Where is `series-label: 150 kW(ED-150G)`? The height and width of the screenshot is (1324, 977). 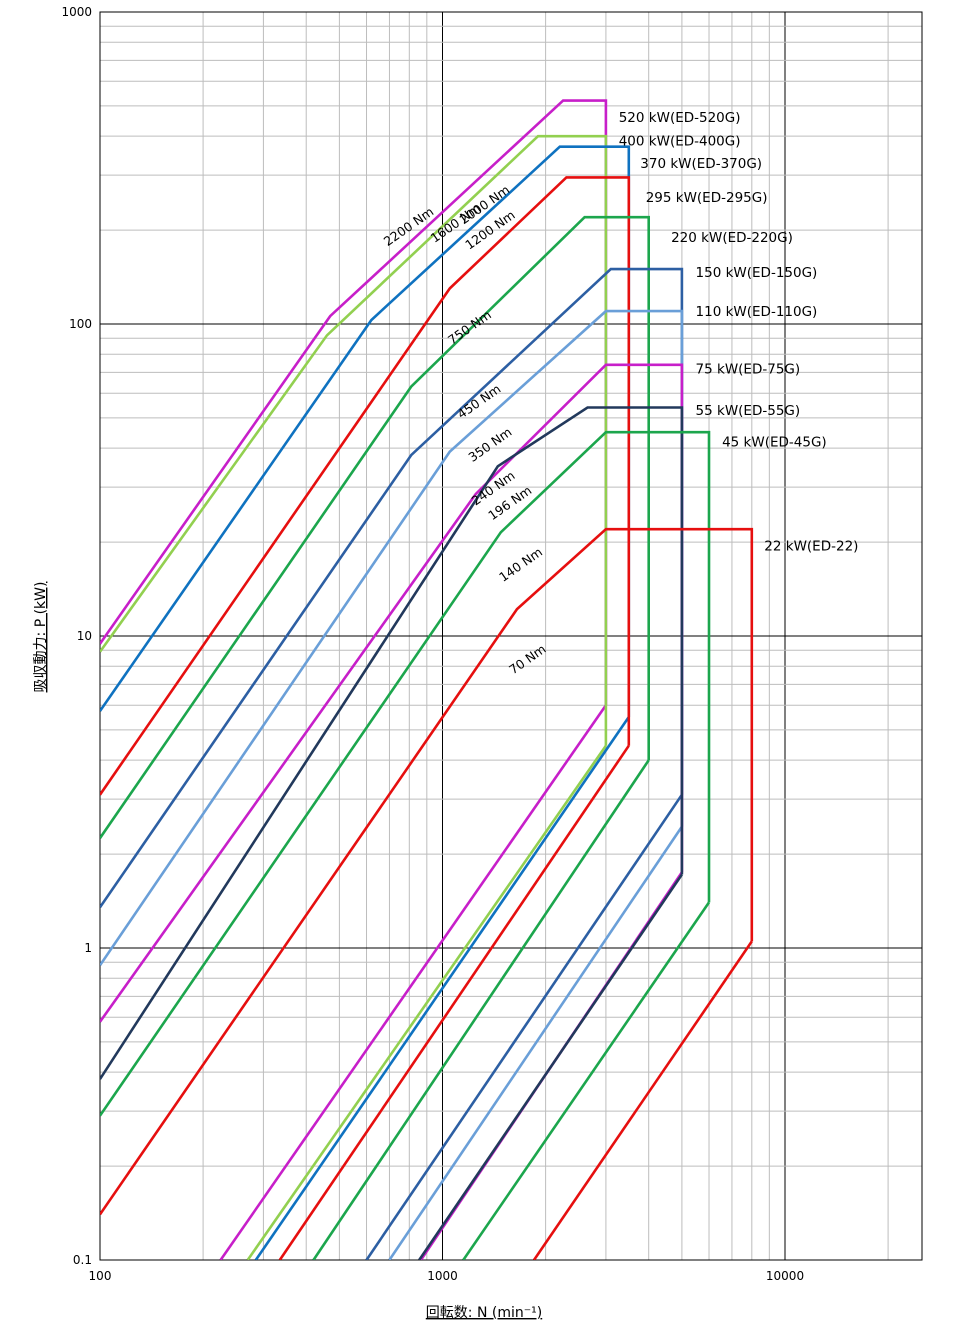
series-label: 150 kW(ED-150G) is located at coordinates (757, 273).